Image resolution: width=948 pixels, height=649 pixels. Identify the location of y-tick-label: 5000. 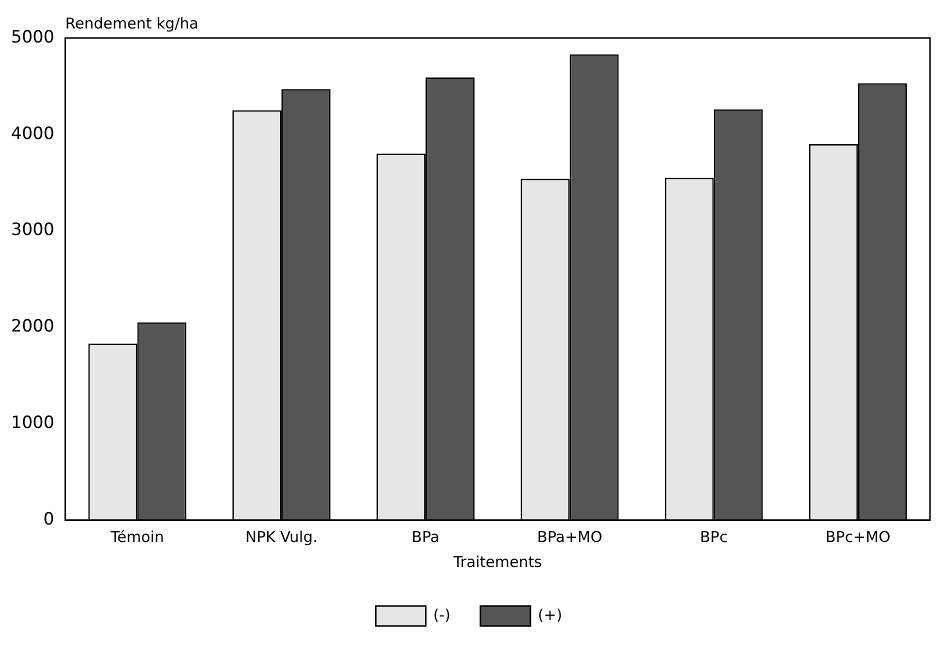
(32, 37).